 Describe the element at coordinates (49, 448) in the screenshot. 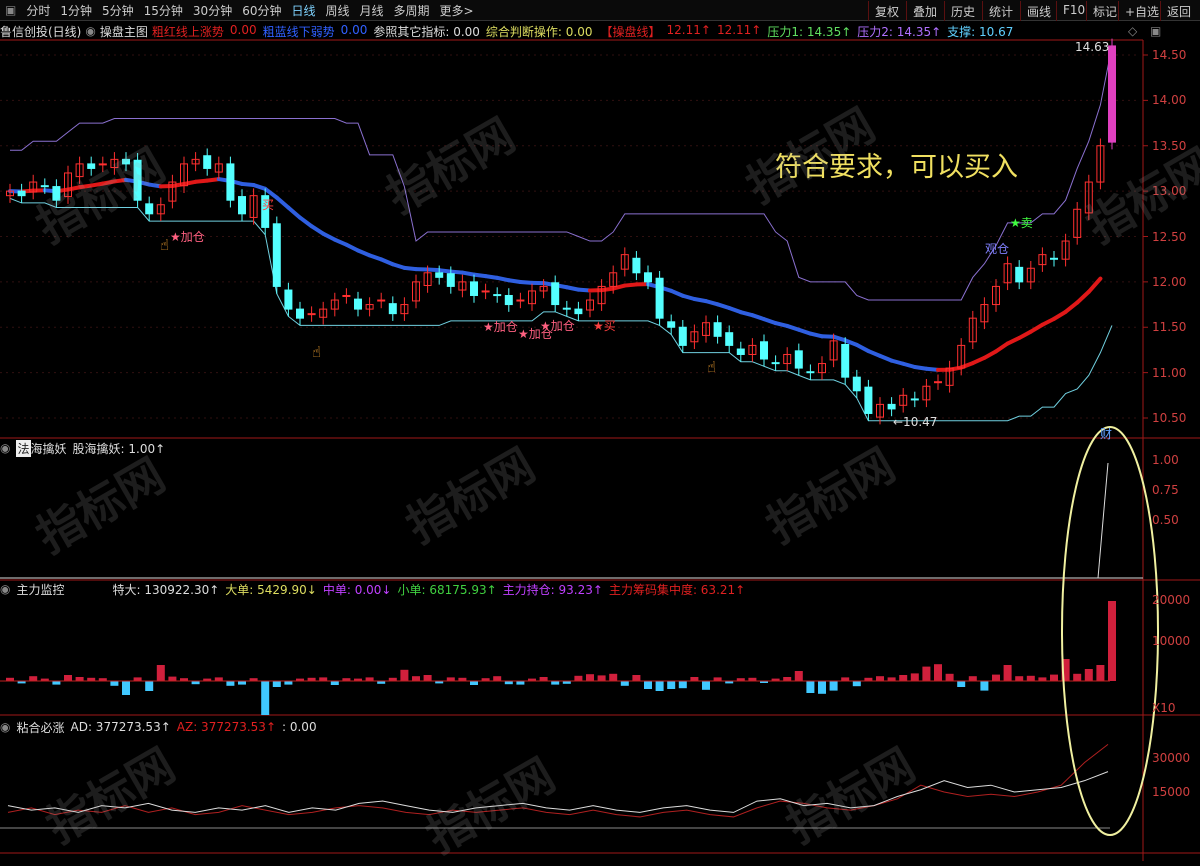

I see `panel2-name: 海擒妖` at that location.